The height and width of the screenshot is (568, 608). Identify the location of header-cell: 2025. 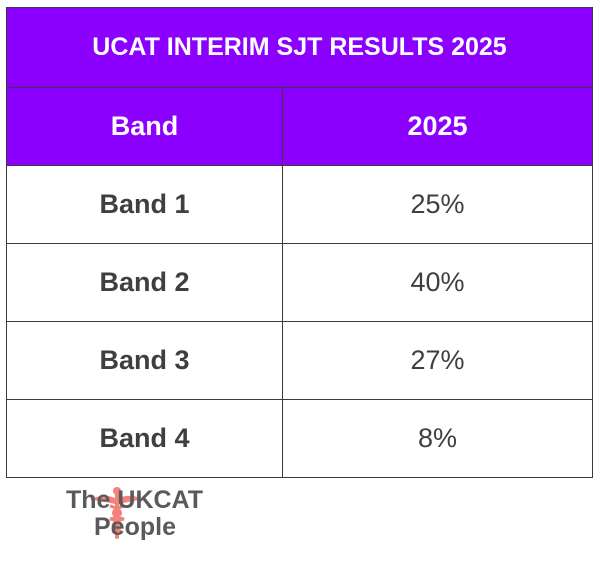
(437, 126).